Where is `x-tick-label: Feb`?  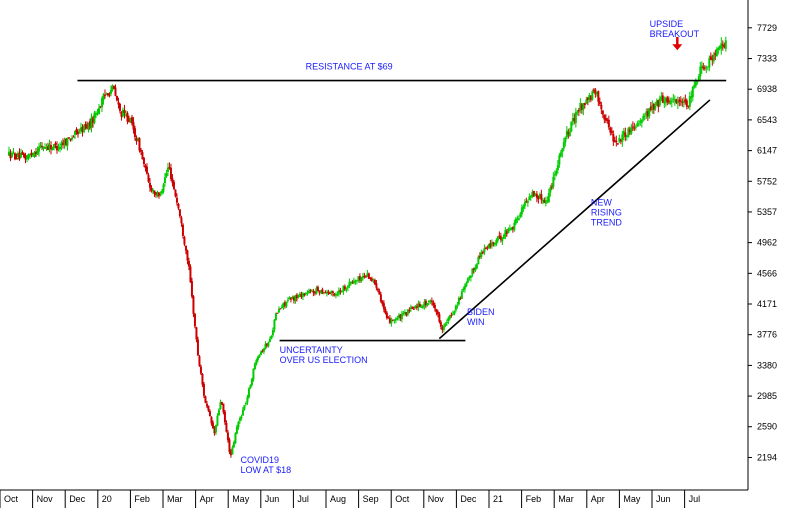
x-tick-label: Feb is located at coordinates (534, 499).